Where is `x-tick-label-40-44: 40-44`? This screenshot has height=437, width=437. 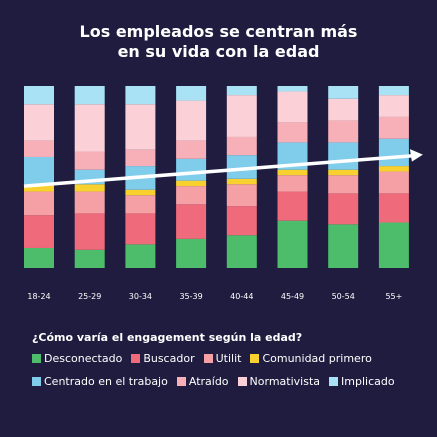
x-tick-label-40-44: 40-44 is located at coordinates (241, 296).